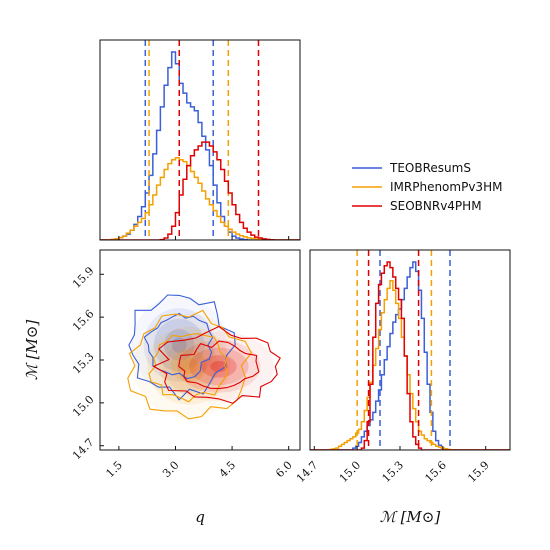  I want to click on legend-label-imrphenompv3hm: IMRPhenomPv3HM, so click(446, 187).